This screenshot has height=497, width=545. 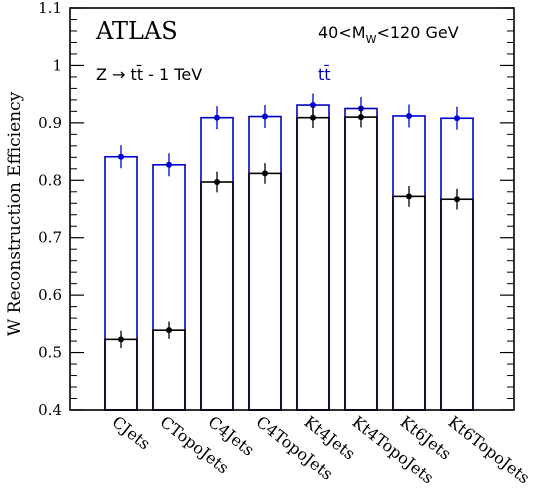 I want to click on y-tick-label: 1, so click(x=57, y=65).